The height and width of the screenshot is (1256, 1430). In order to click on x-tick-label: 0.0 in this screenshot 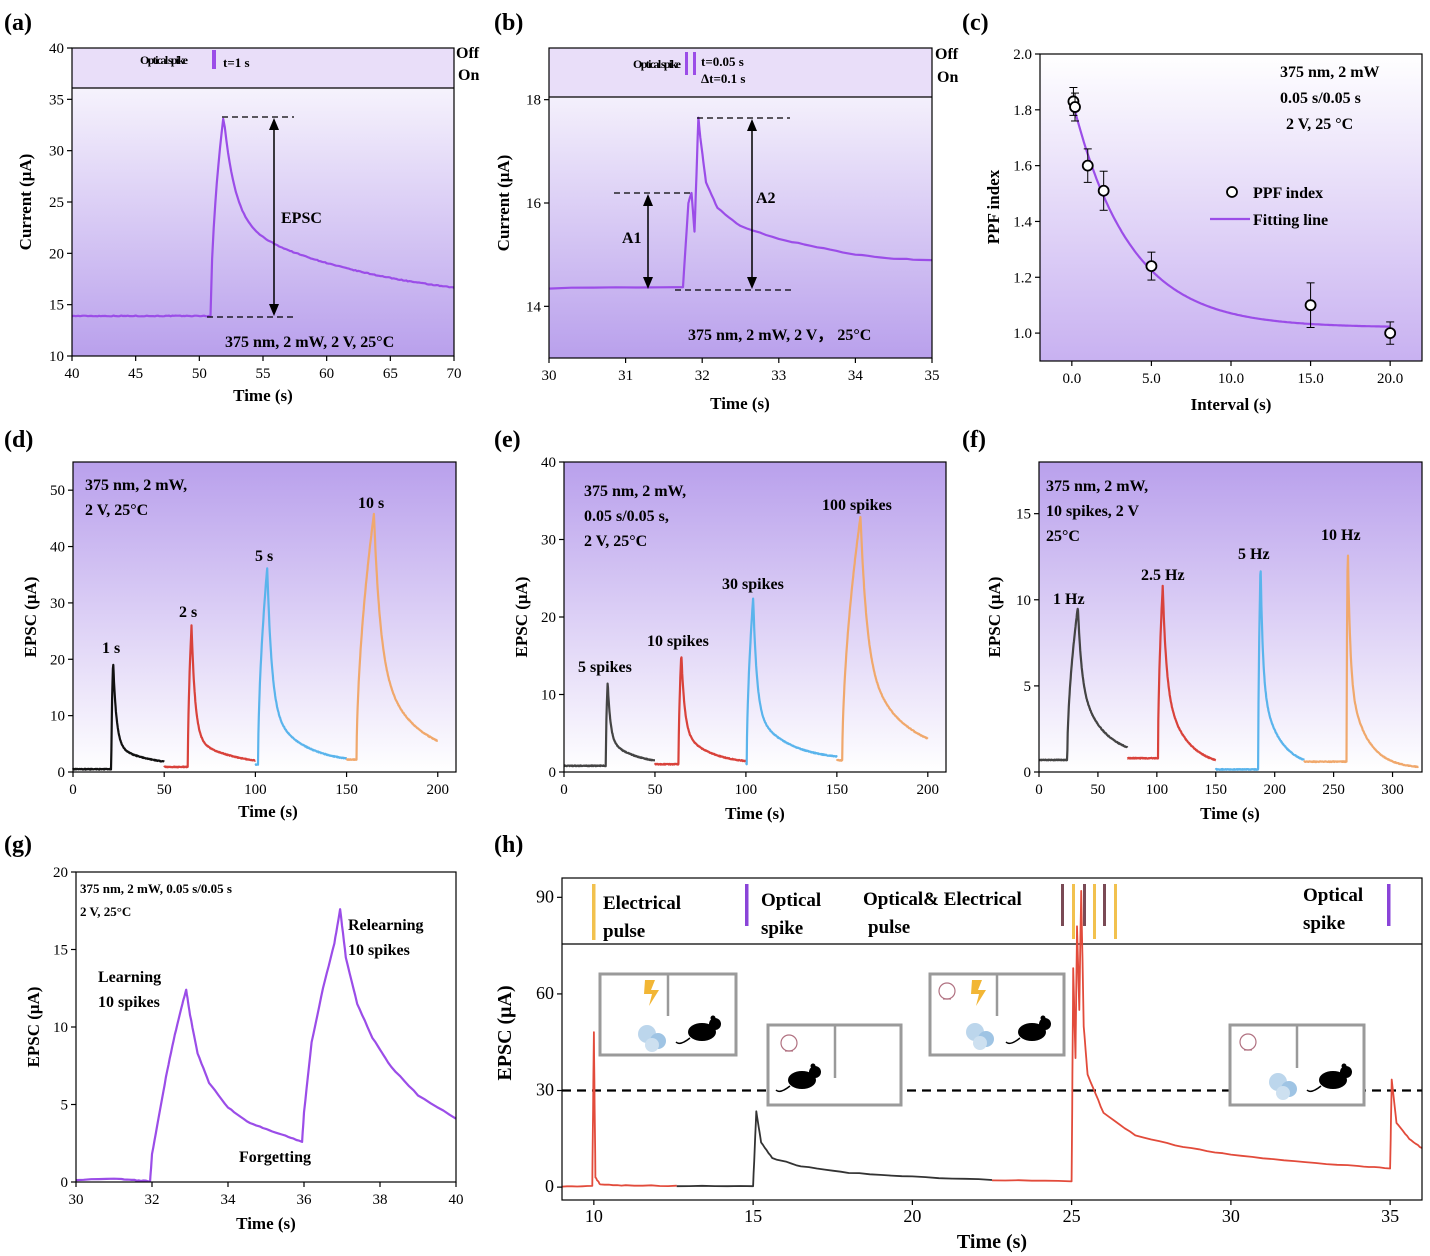, I will do `click(1071, 379)`.